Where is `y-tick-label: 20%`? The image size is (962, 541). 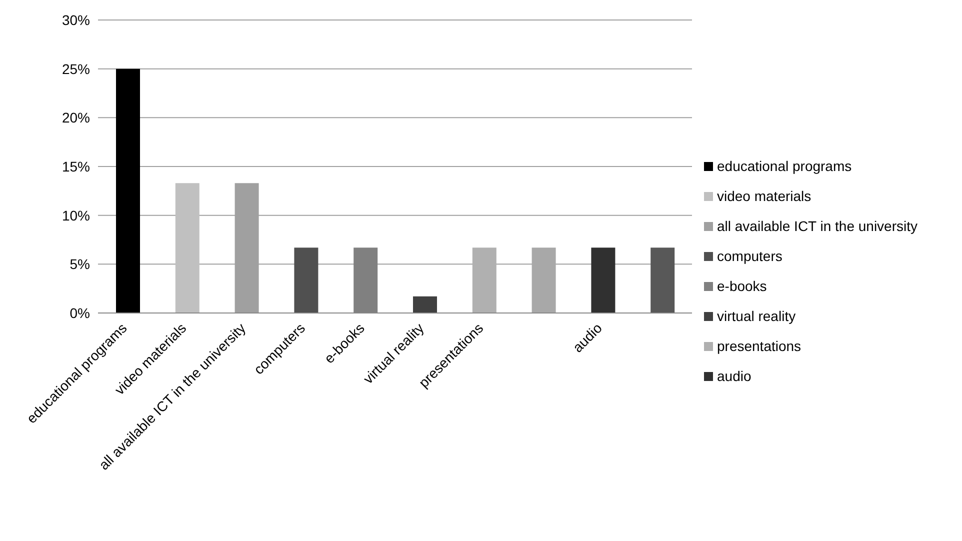
y-tick-label: 20% is located at coordinates (76, 118).